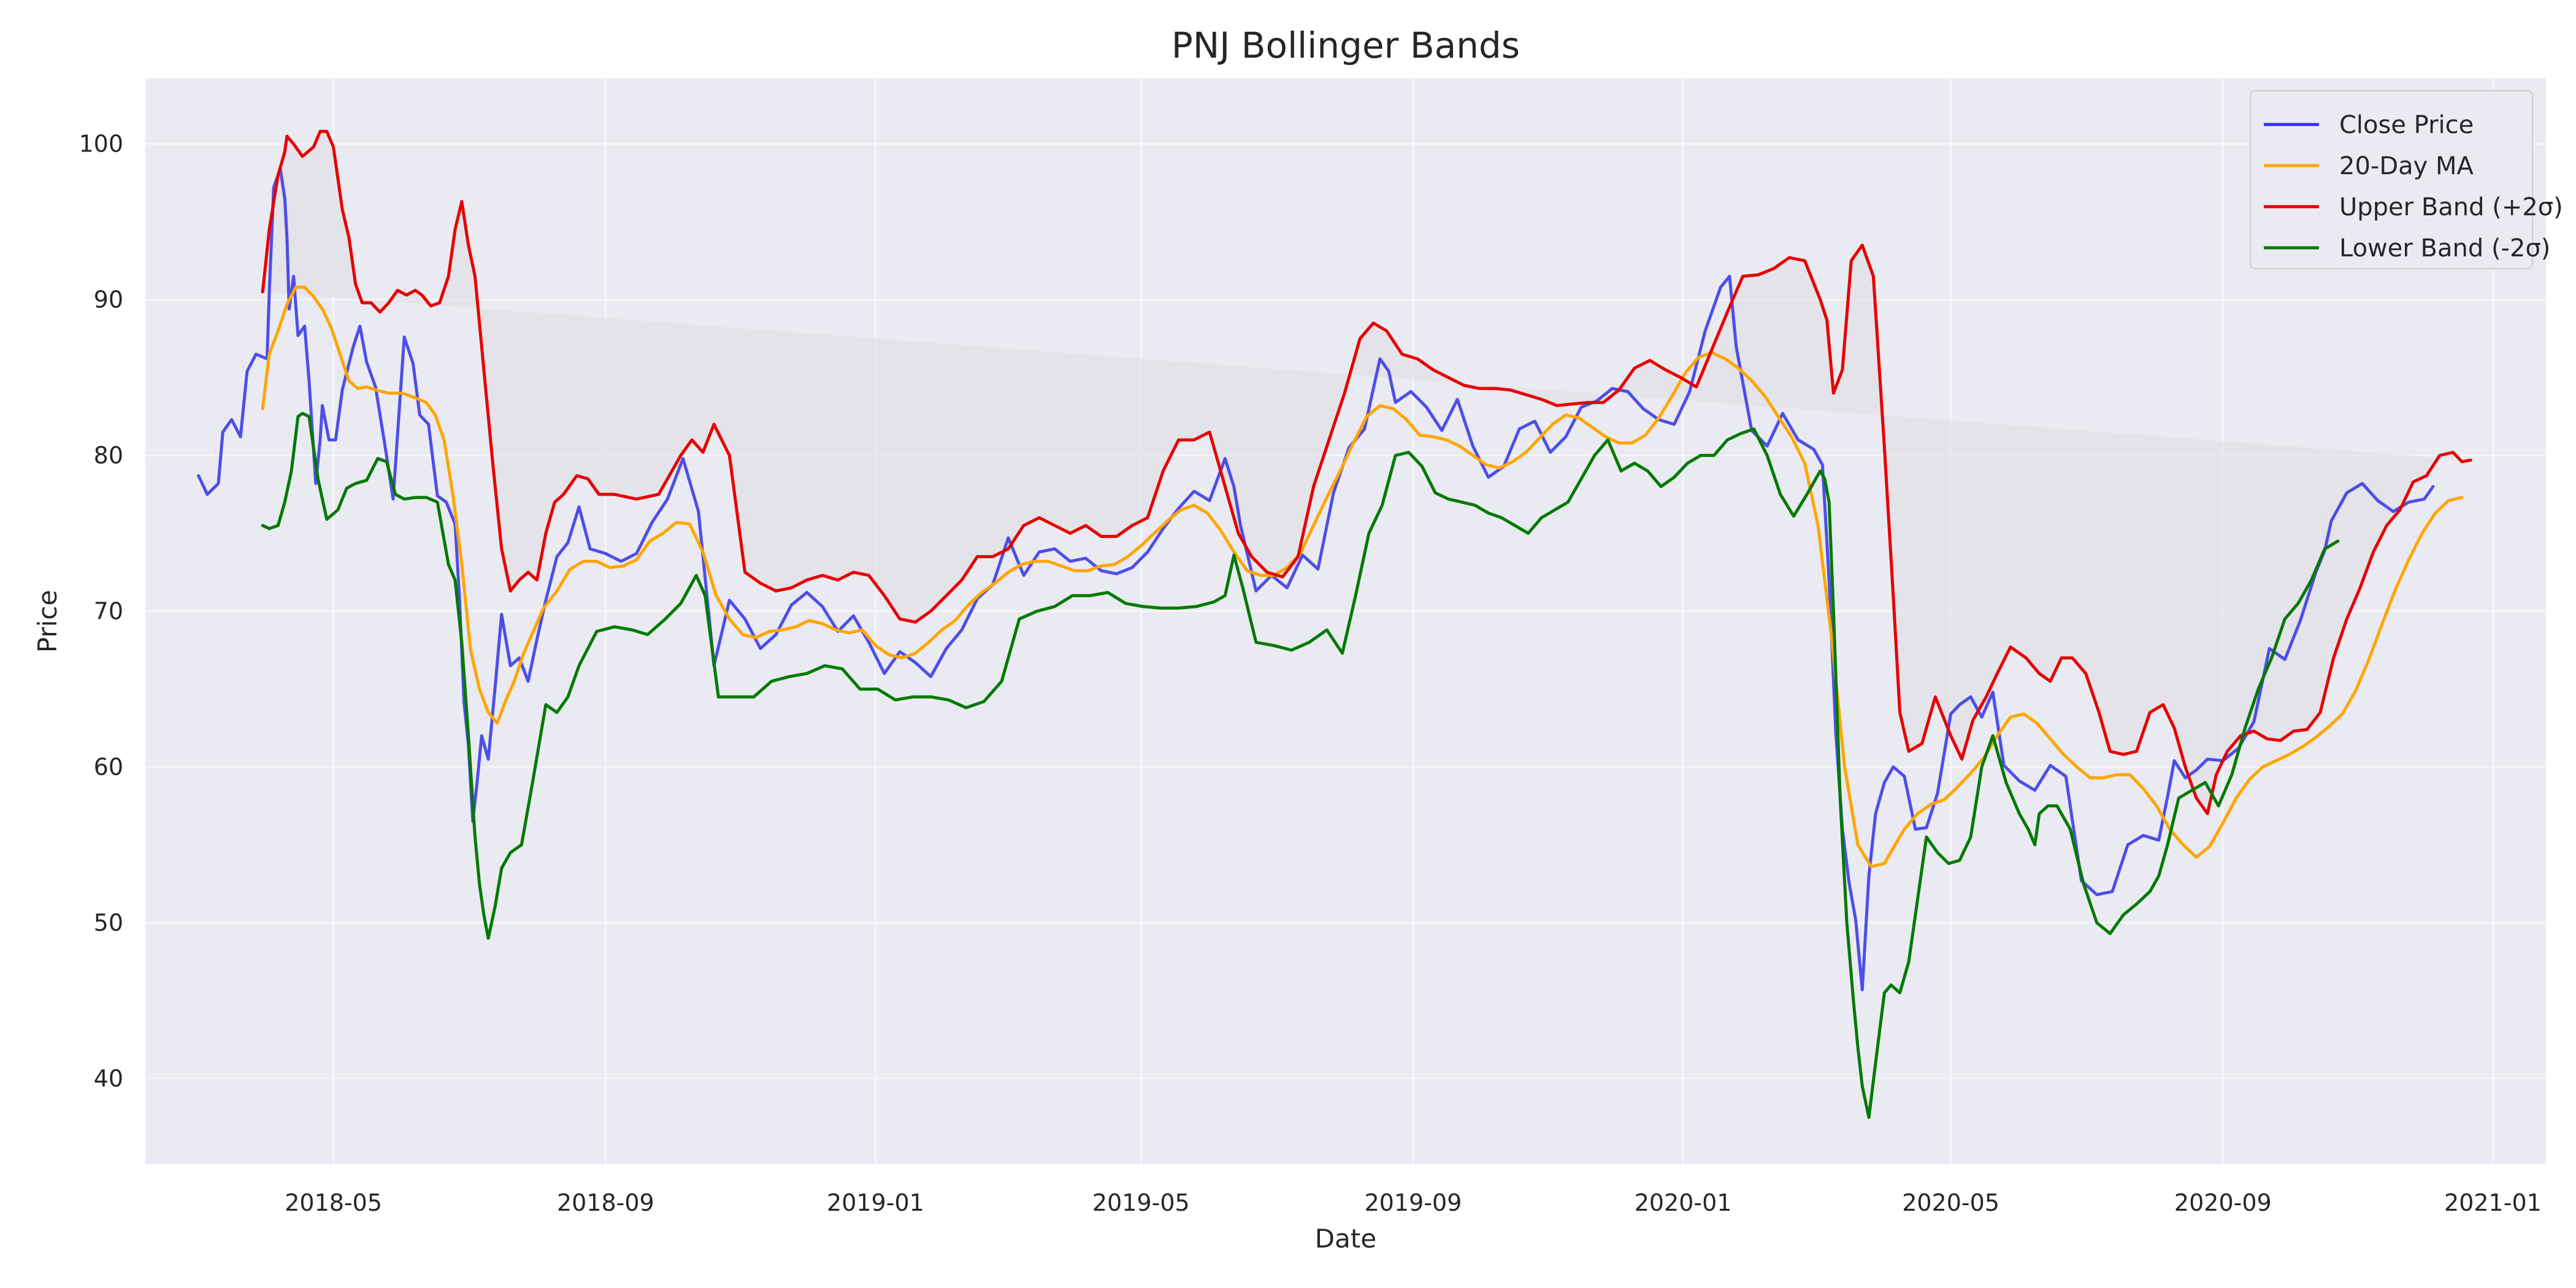 The width and height of the screenshot is (2576, 1288). What do you see at coordinates (875, 1202) in the screenshot?
I see `x-tick-label: 2019-01` at bounding box center [875, 1202].